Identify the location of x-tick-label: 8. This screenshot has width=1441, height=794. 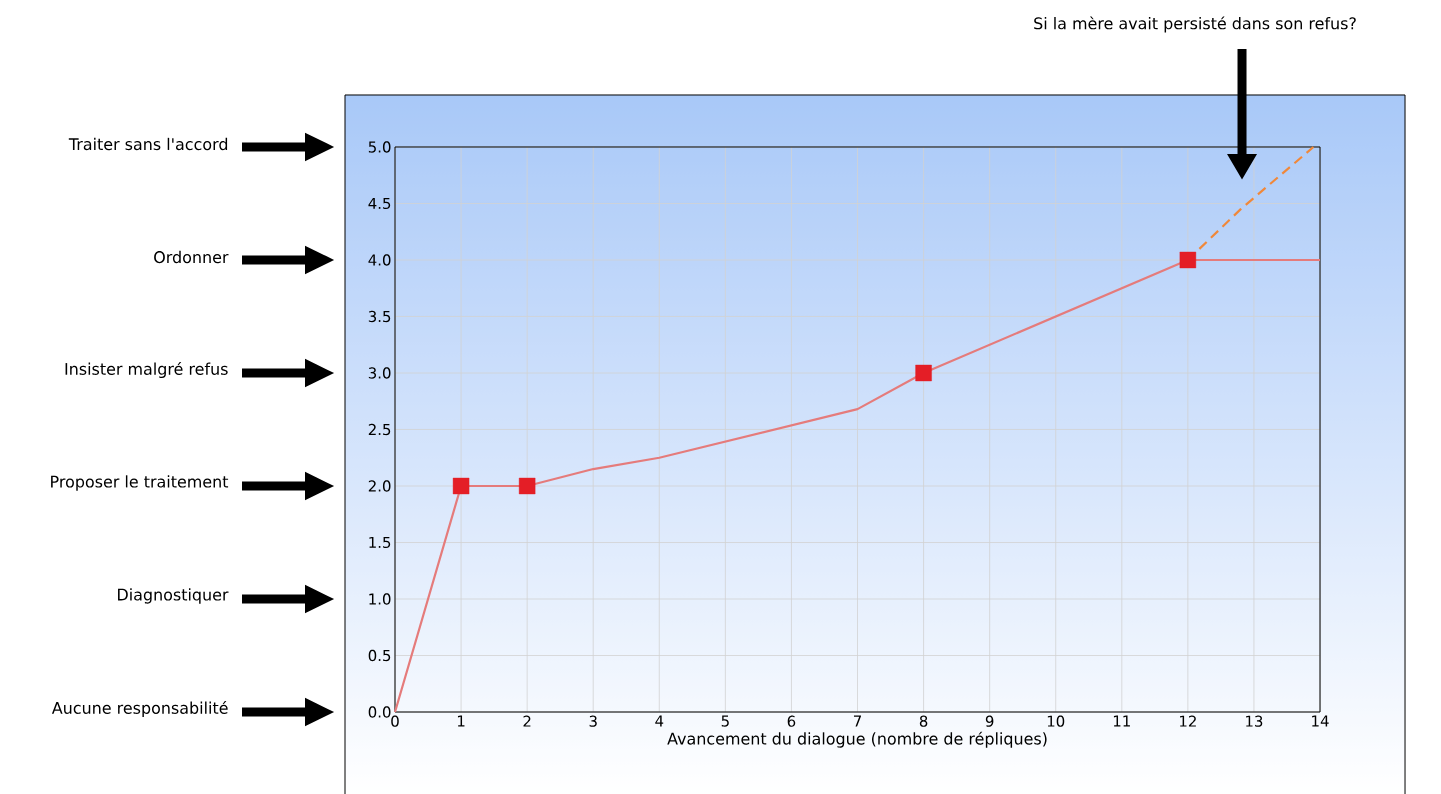
(923, 721).